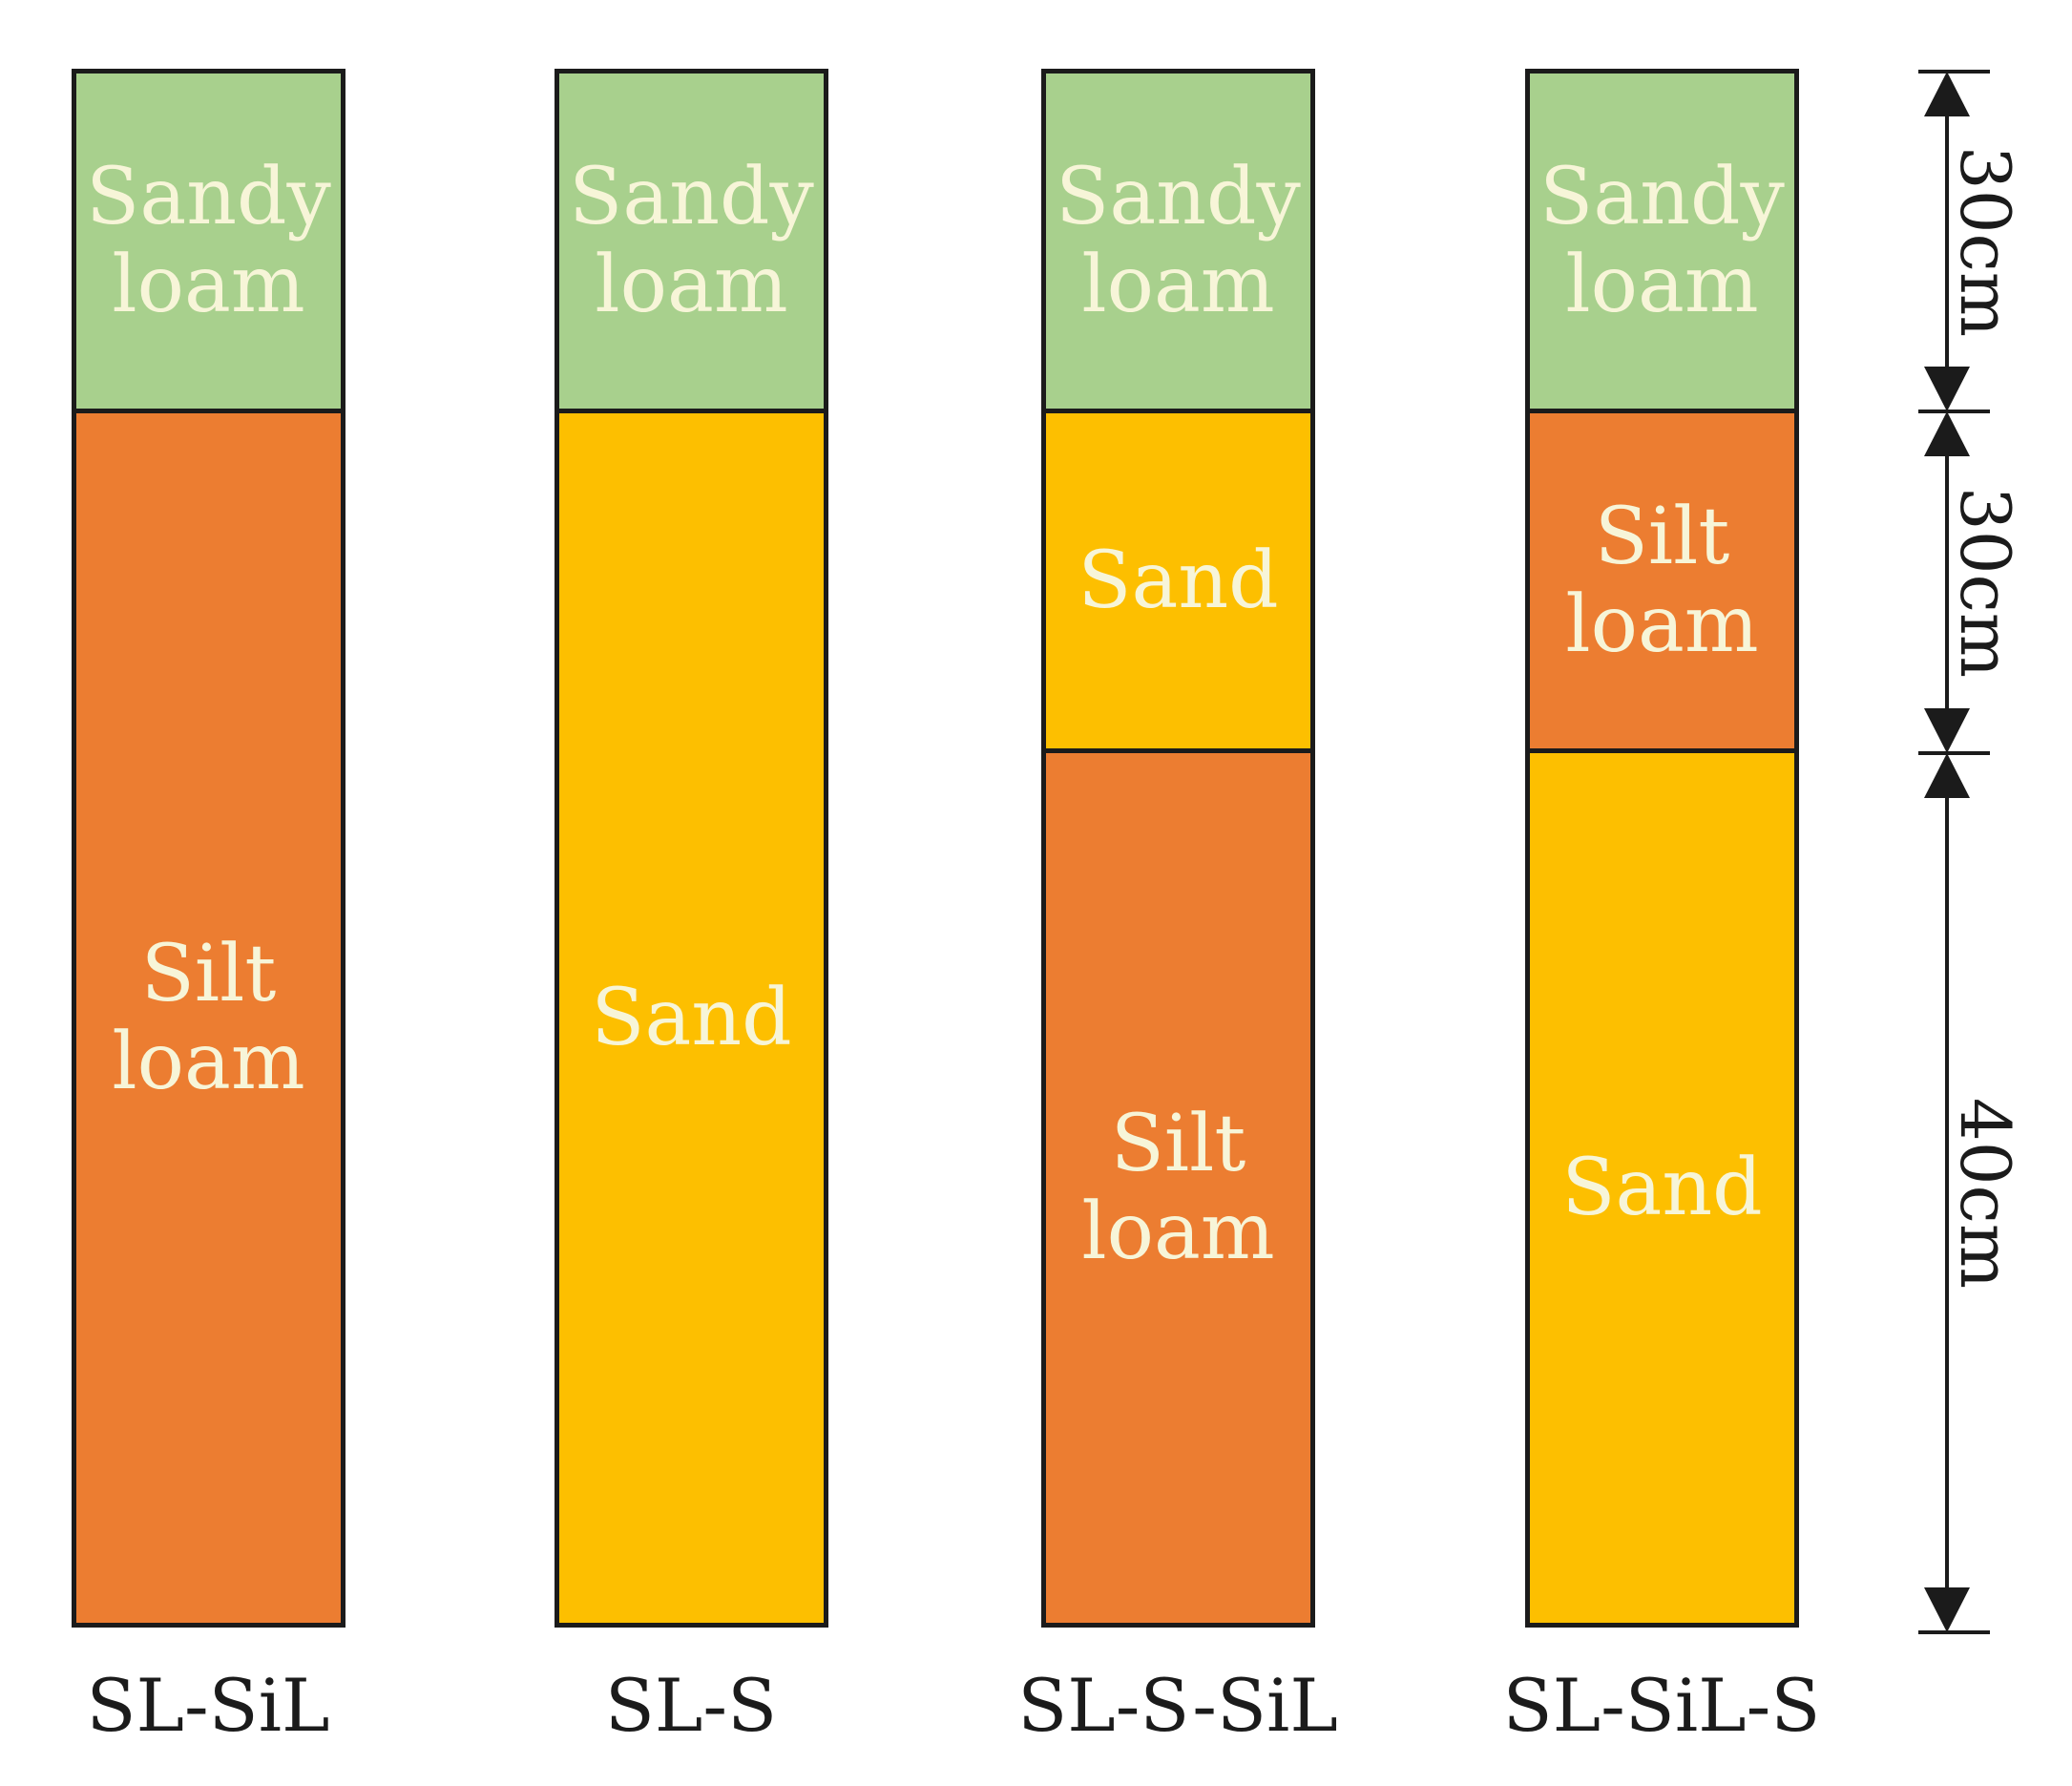 This screenshot has width=2072, height=1786. I want to click on soil-column-sl-sil-s: Sandy loam Silt loam Sand, so click(1662, 848).